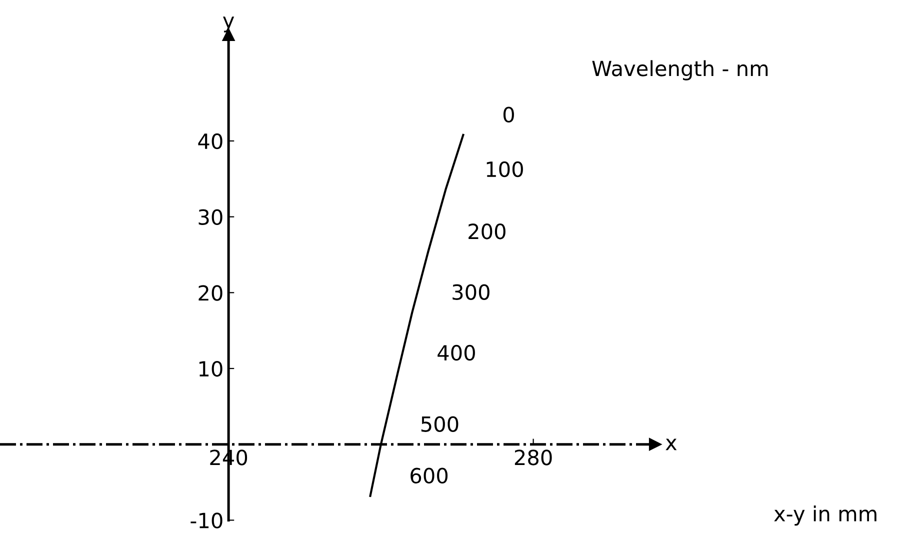 This screenshot has height=543, width=910. Describe the element at coordinates (671, 444) in the screenshot. I see `x-axis-title: x` at that location.